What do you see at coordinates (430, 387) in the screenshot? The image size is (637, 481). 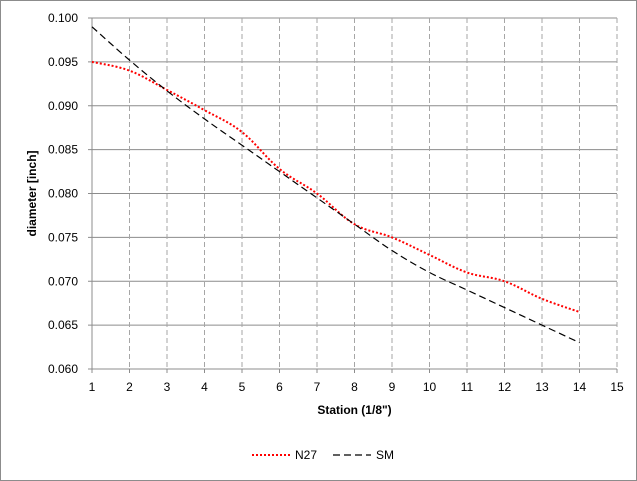 I see `x-tick-label: 10` at bounding box center [430, 387].